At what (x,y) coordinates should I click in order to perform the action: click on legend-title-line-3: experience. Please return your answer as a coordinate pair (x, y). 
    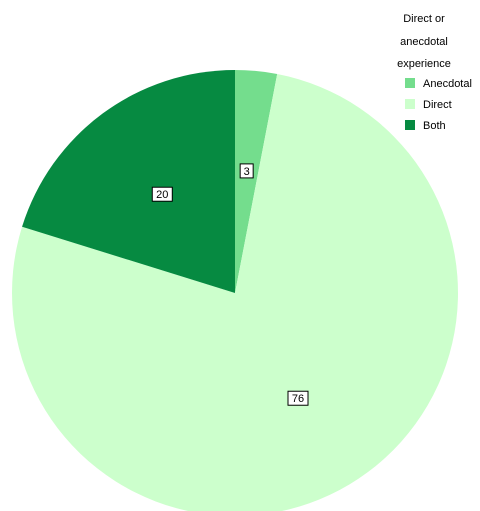
    Looking at the image, I should click on (424, 64).